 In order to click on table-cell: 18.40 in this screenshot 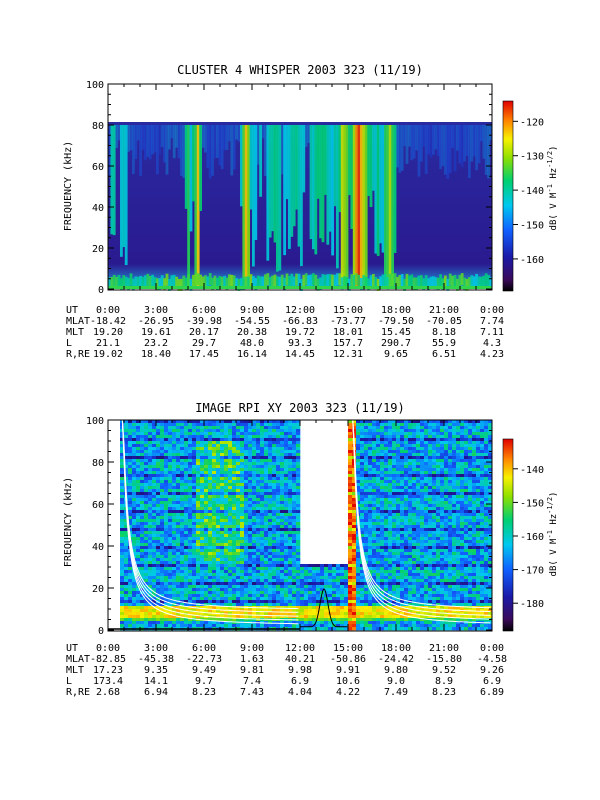, I will do `click(156, 354)`.